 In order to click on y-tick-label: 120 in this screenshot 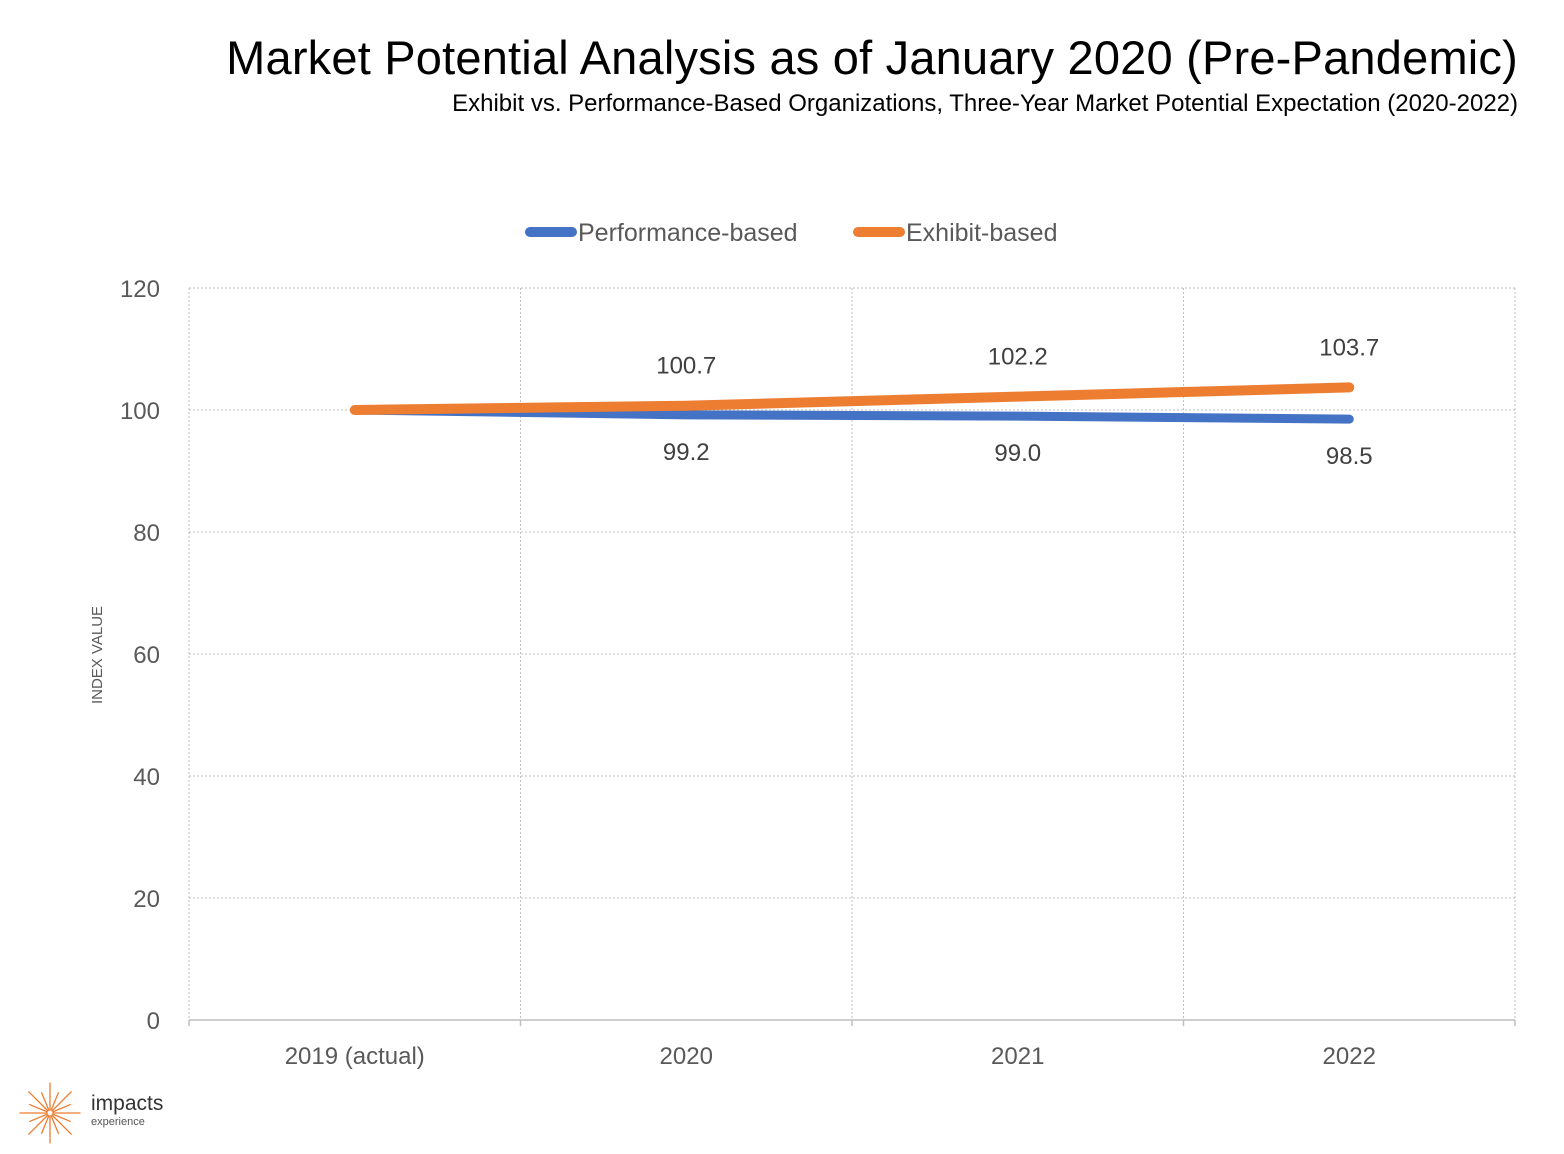, I will do `click(140, 289)`.